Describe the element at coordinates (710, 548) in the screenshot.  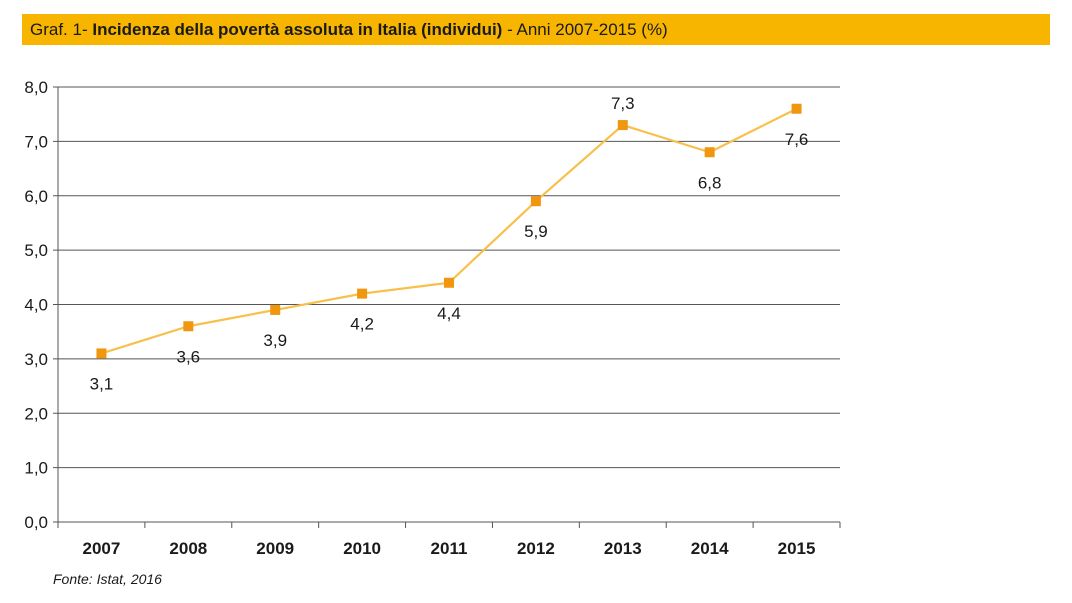
I see `x-tick-label: 2014` at that location.